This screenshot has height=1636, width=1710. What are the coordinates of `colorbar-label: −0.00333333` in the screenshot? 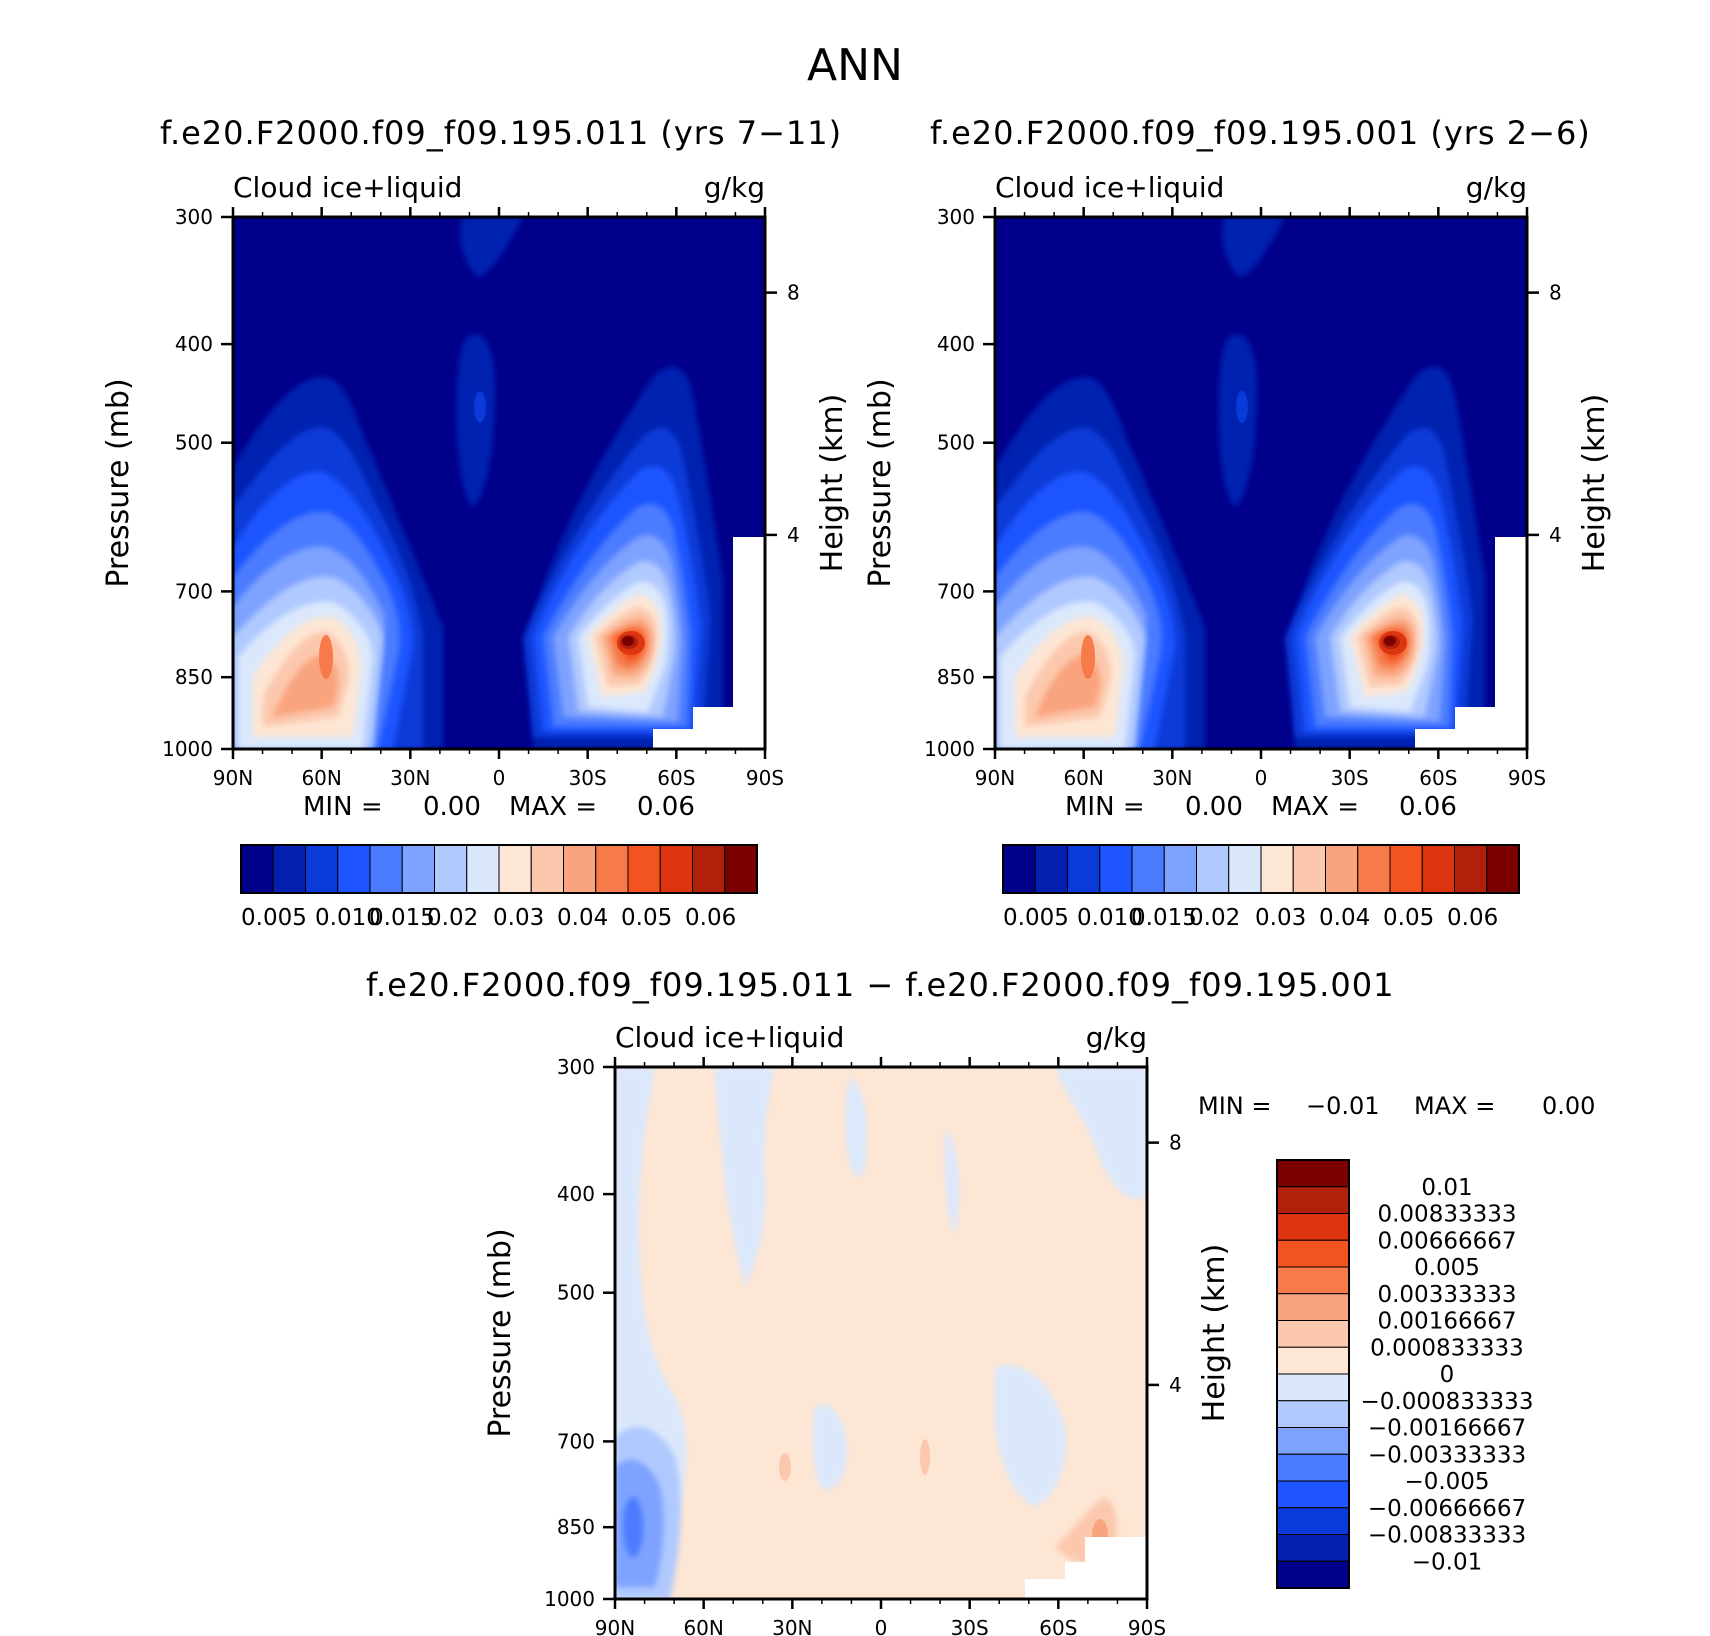 It's located at (1447, 1455).